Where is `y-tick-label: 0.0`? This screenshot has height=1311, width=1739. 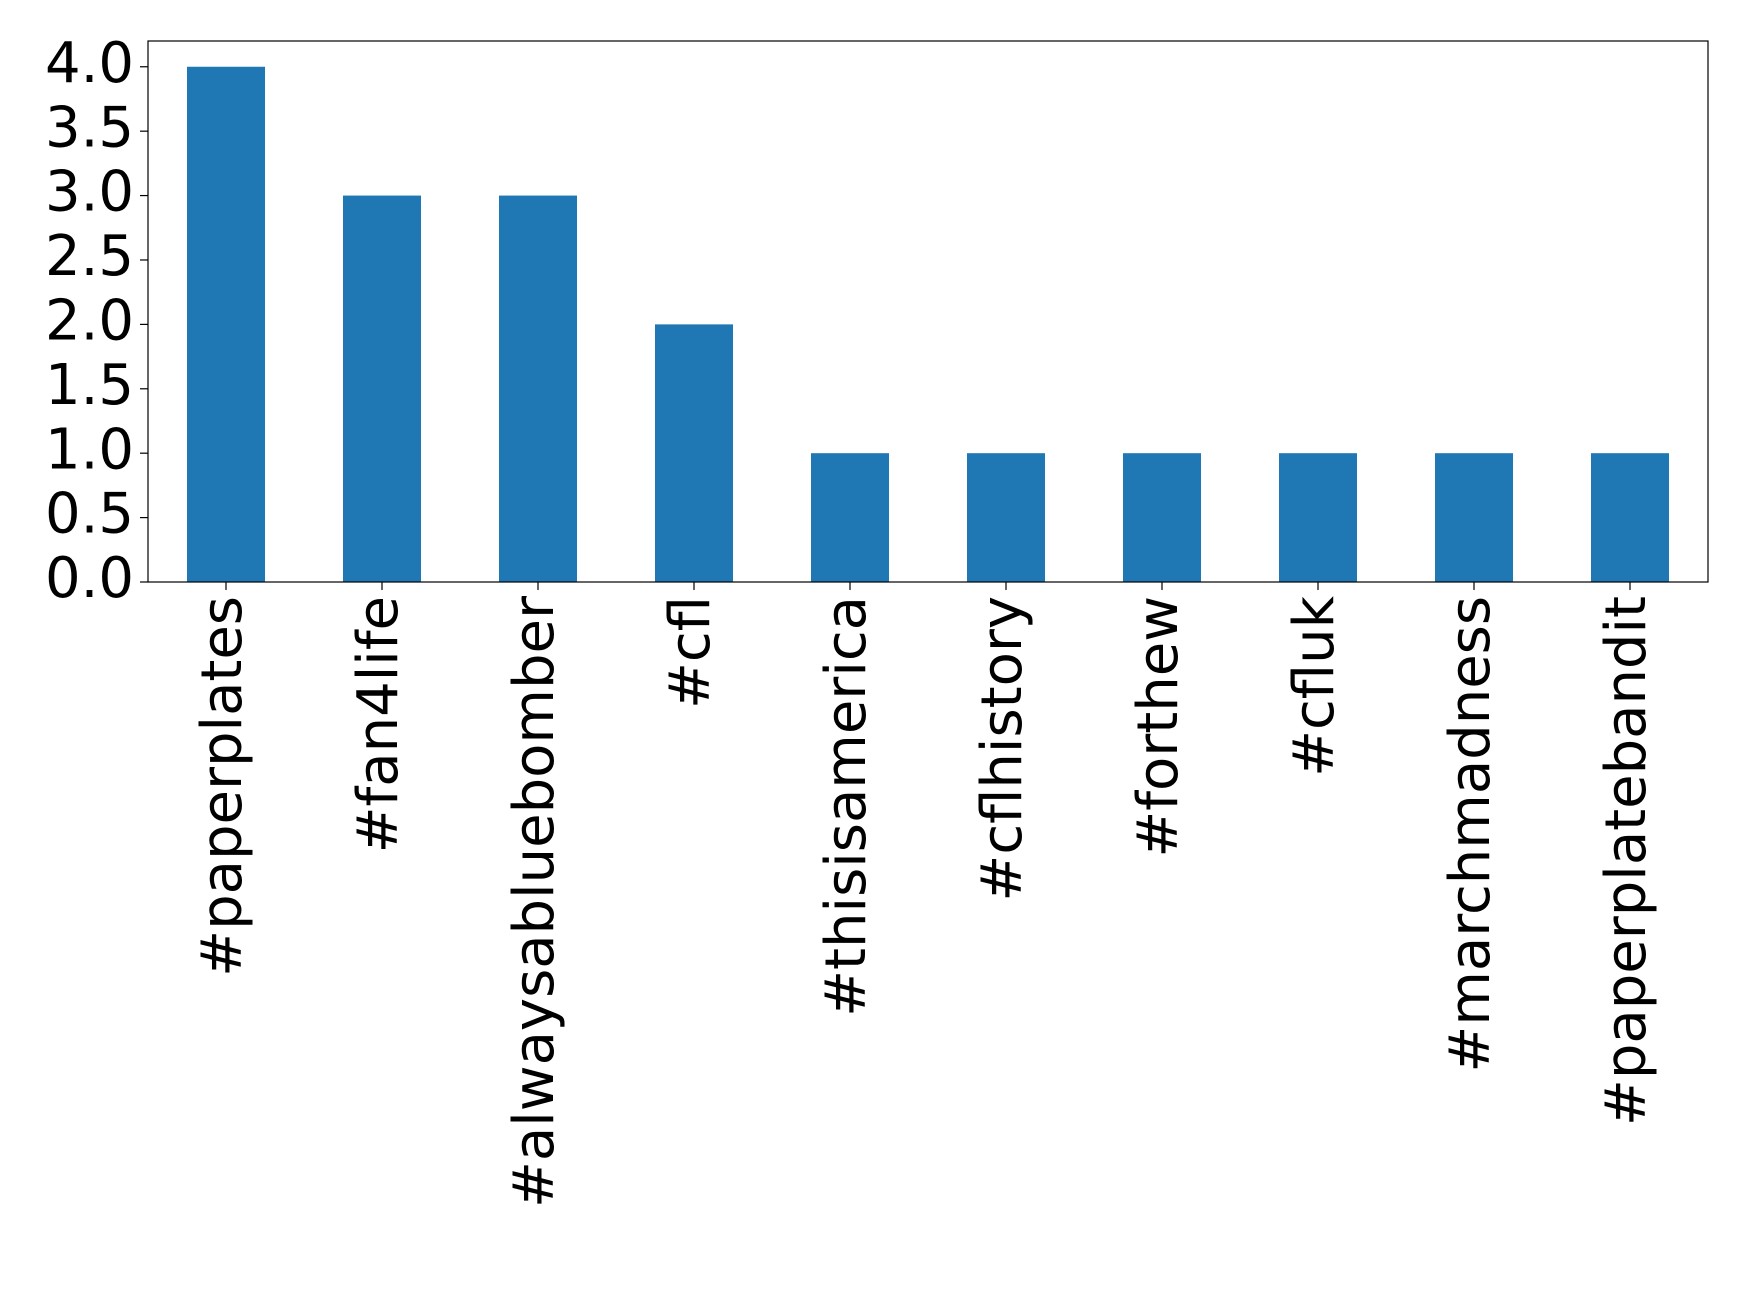
y-tick-label: 0.0 is located at coordinates (89, 578).